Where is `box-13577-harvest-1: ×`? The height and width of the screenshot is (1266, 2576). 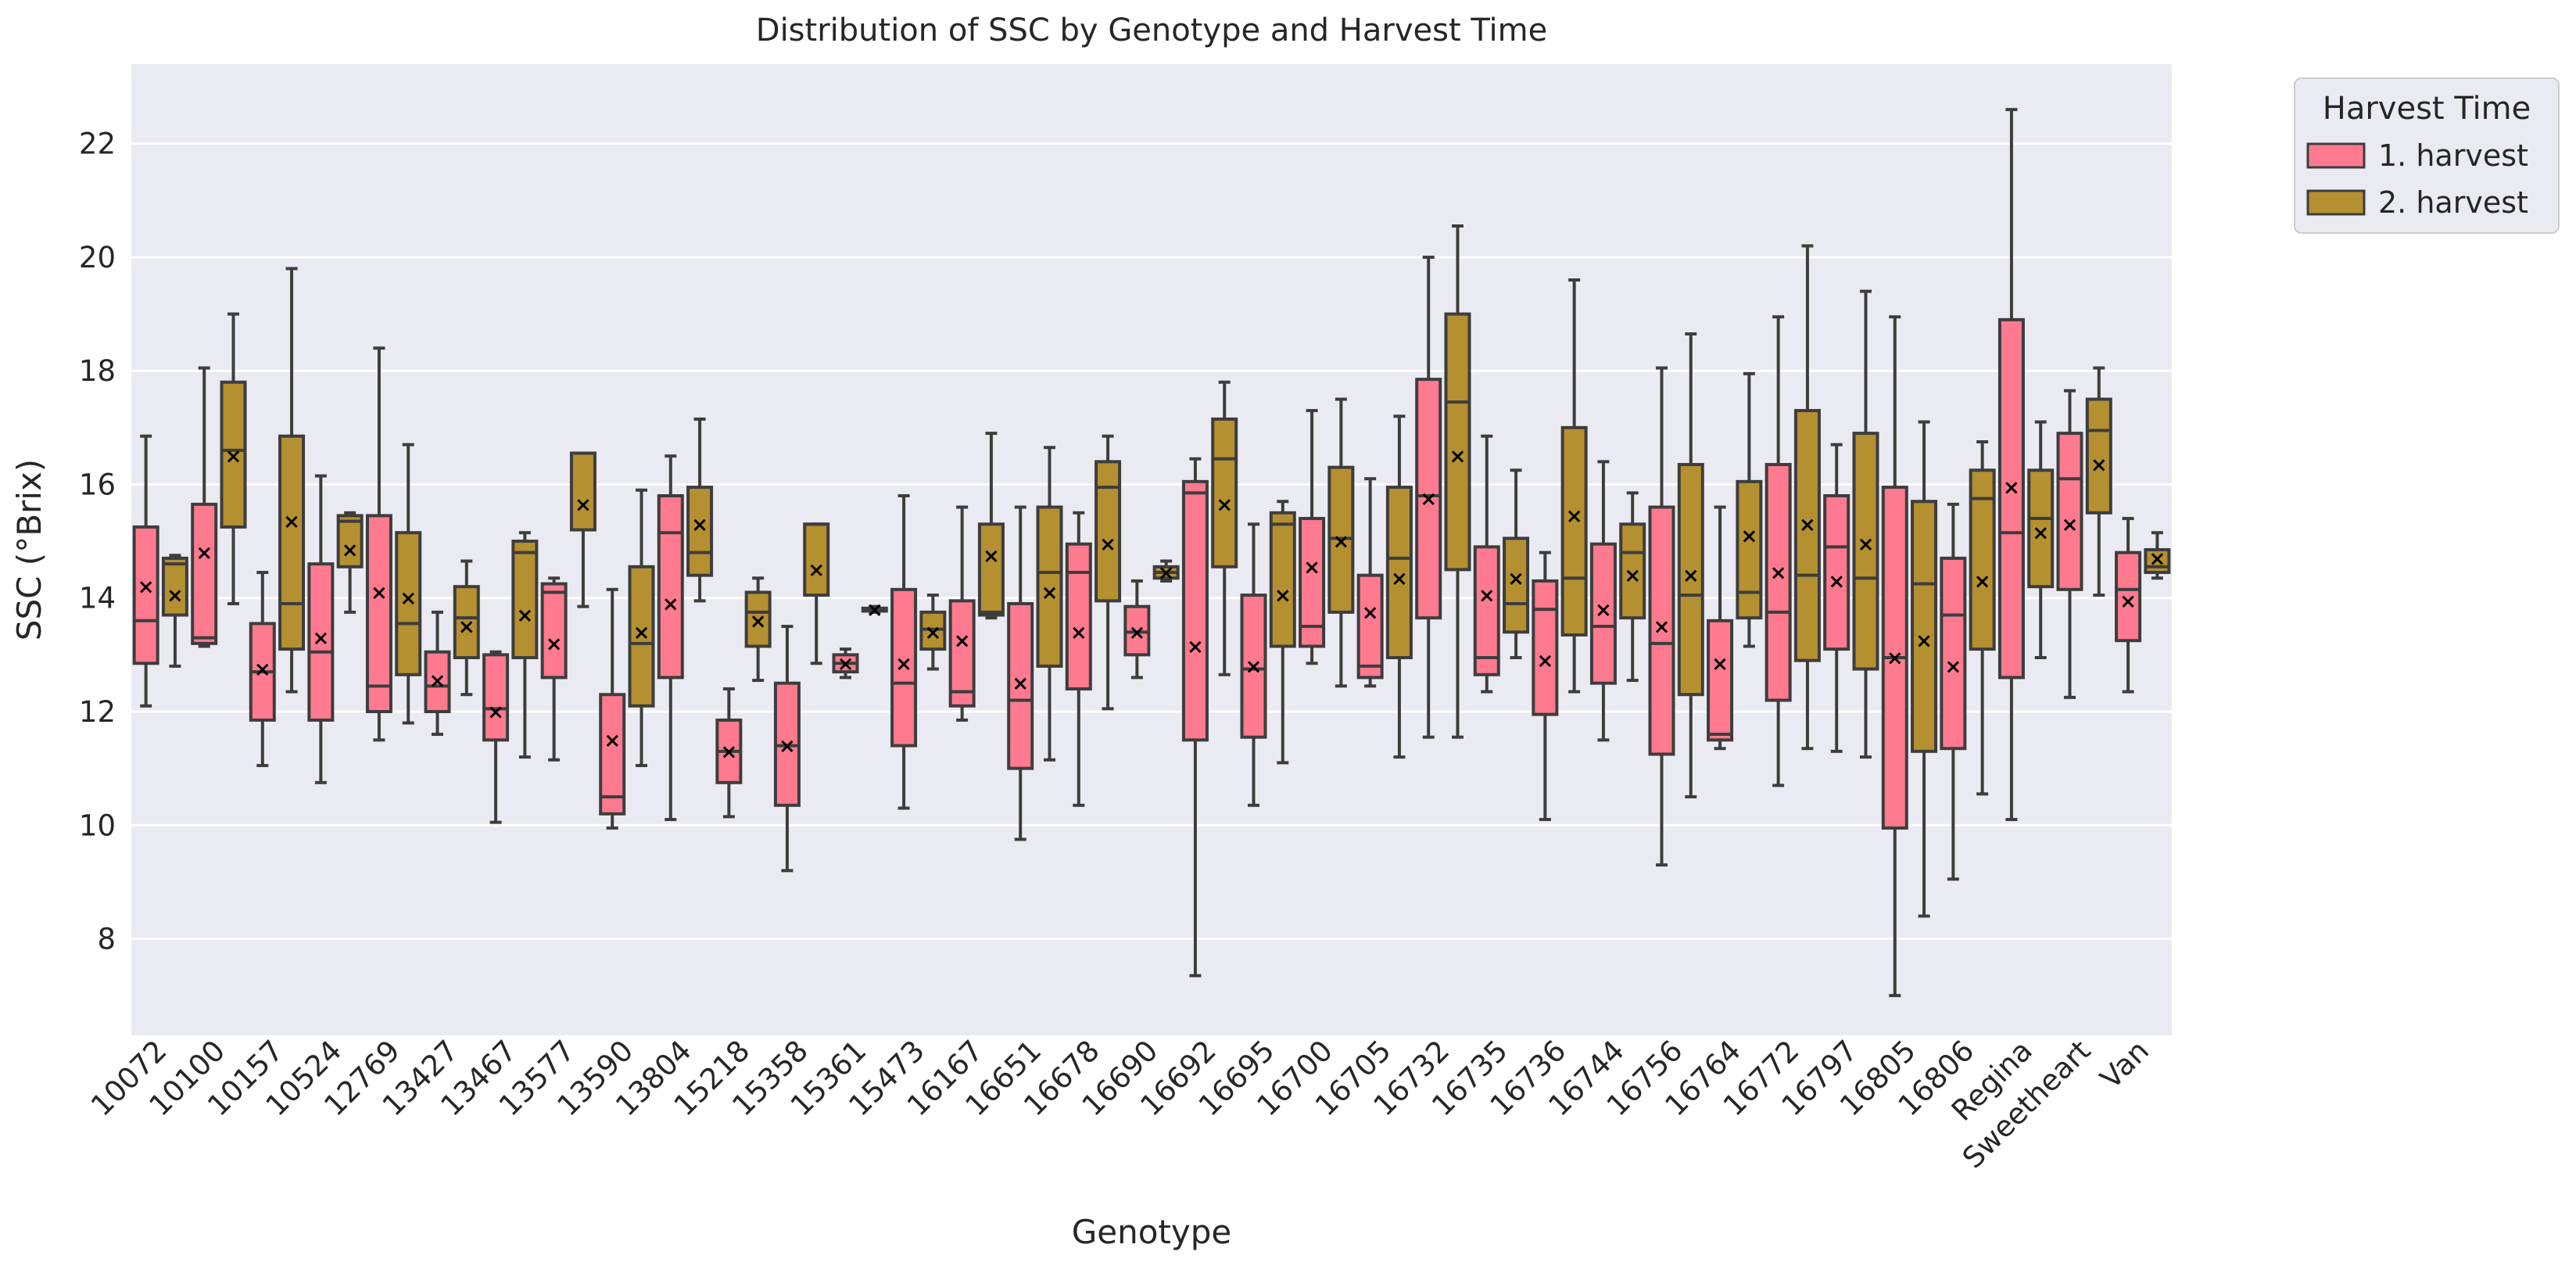
box-13577-harvest-1: × is located at coordinates (554, 669).